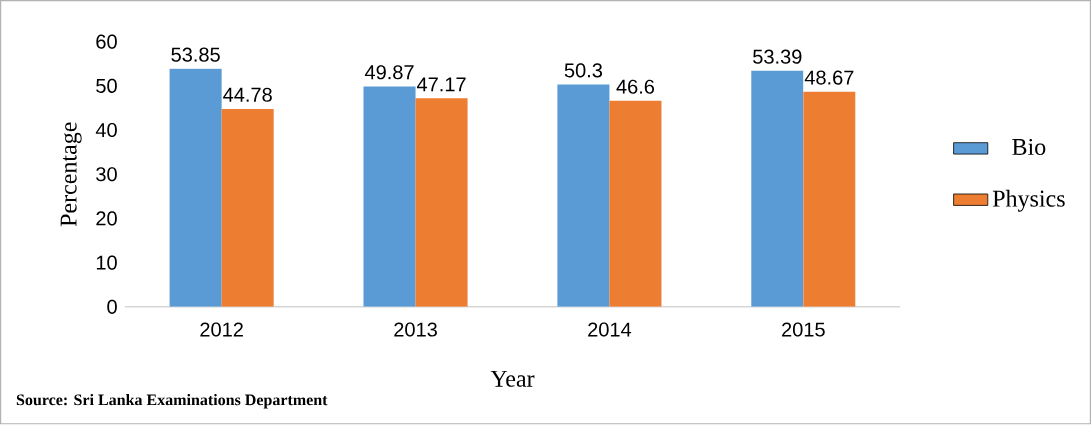 The height and width of the screenshot is (425, 1091). Describe the element at coordinates (112, 307) in the screenshot. I see `y-tick-label: 0` at that location.